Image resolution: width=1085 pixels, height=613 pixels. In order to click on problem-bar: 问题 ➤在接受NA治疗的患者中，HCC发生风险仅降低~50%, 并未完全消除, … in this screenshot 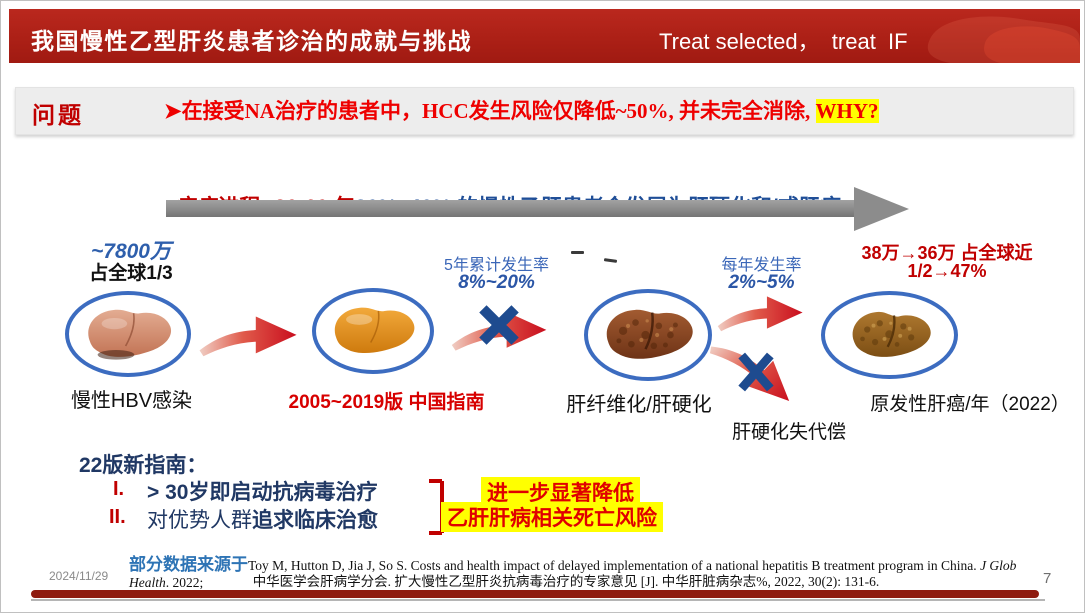, I will do `click(544, 111)`.